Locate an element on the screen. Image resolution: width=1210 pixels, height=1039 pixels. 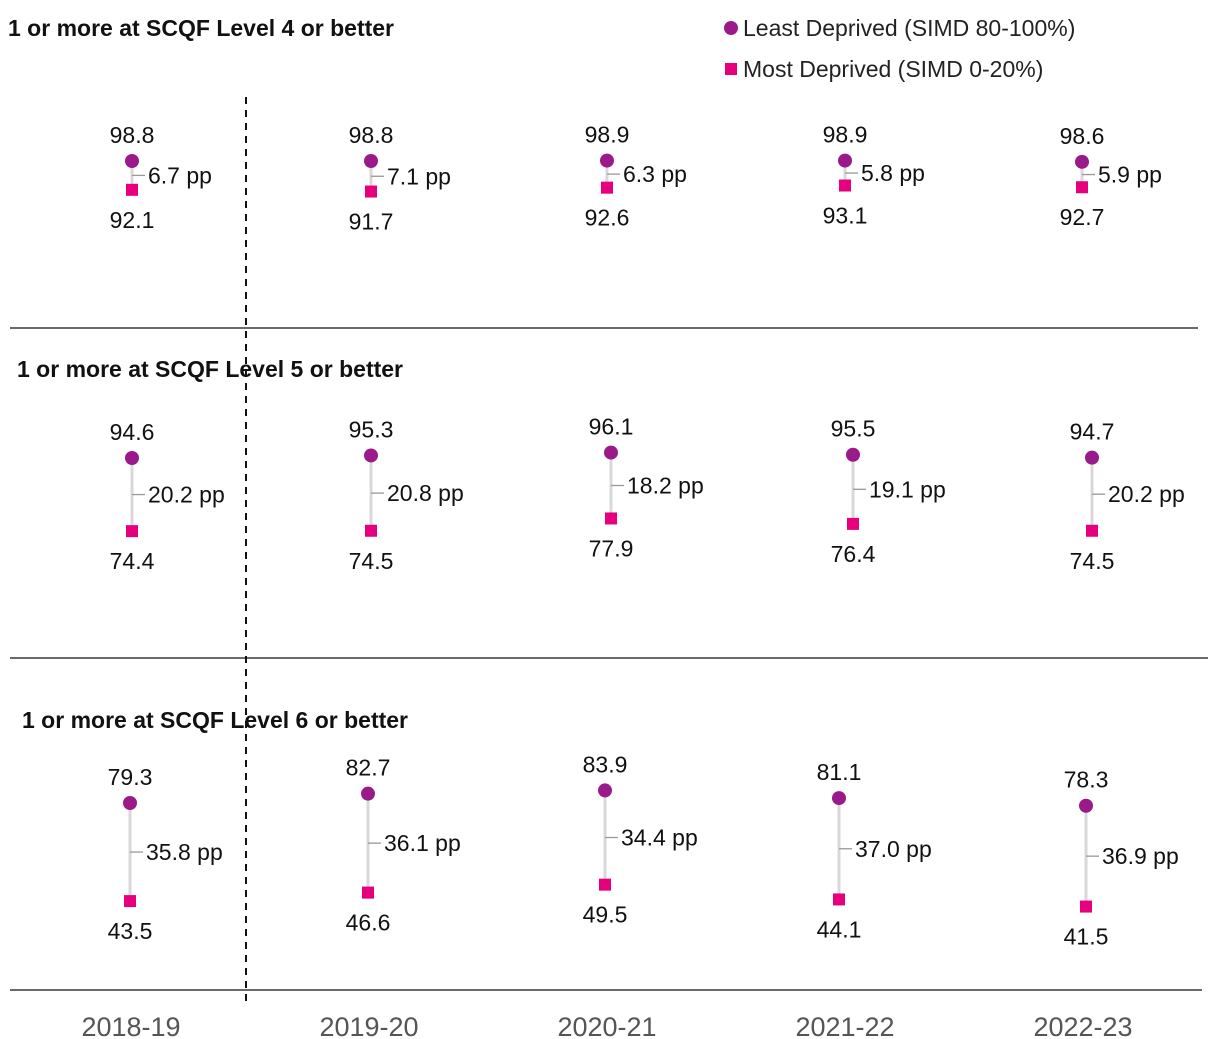
gap-label: 35.8 pp is located at coordinates (184, 852).